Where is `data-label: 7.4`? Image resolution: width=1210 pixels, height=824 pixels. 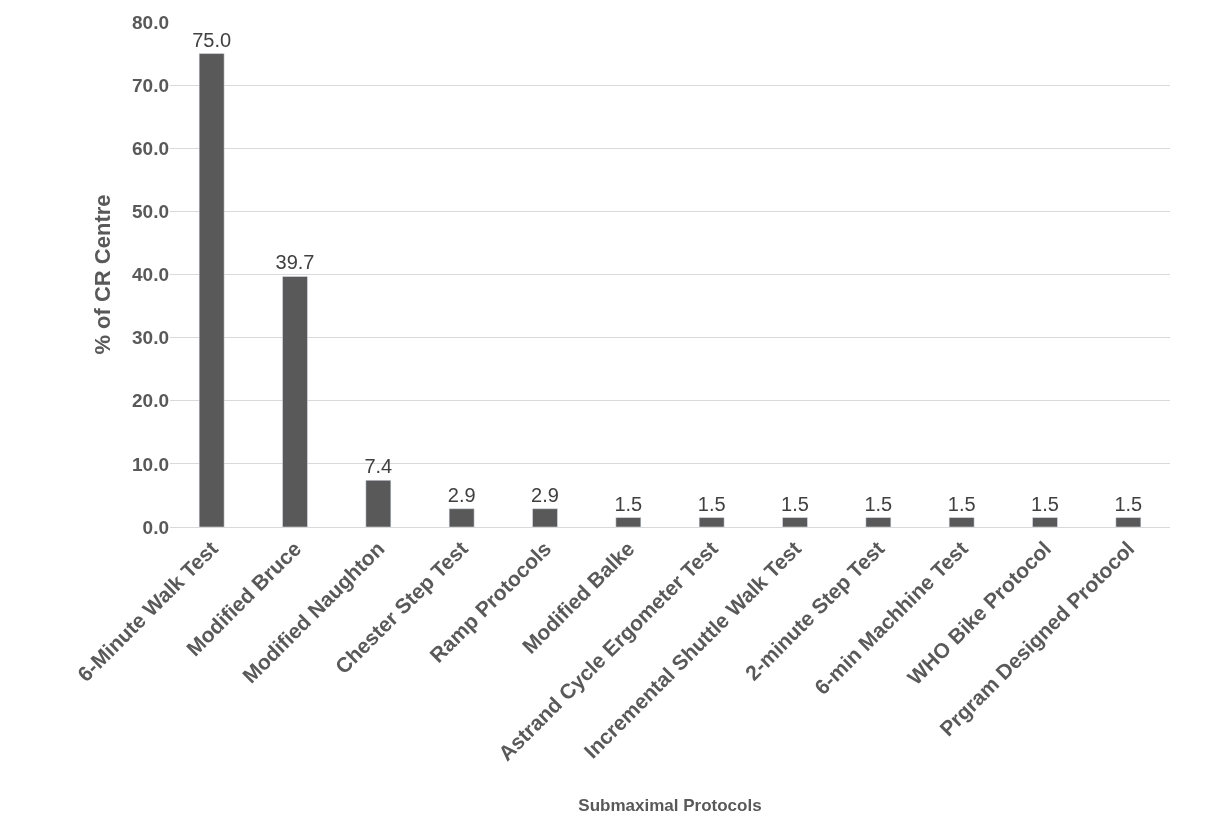 data-label: 7.4 is located at coordinates (378, 466).